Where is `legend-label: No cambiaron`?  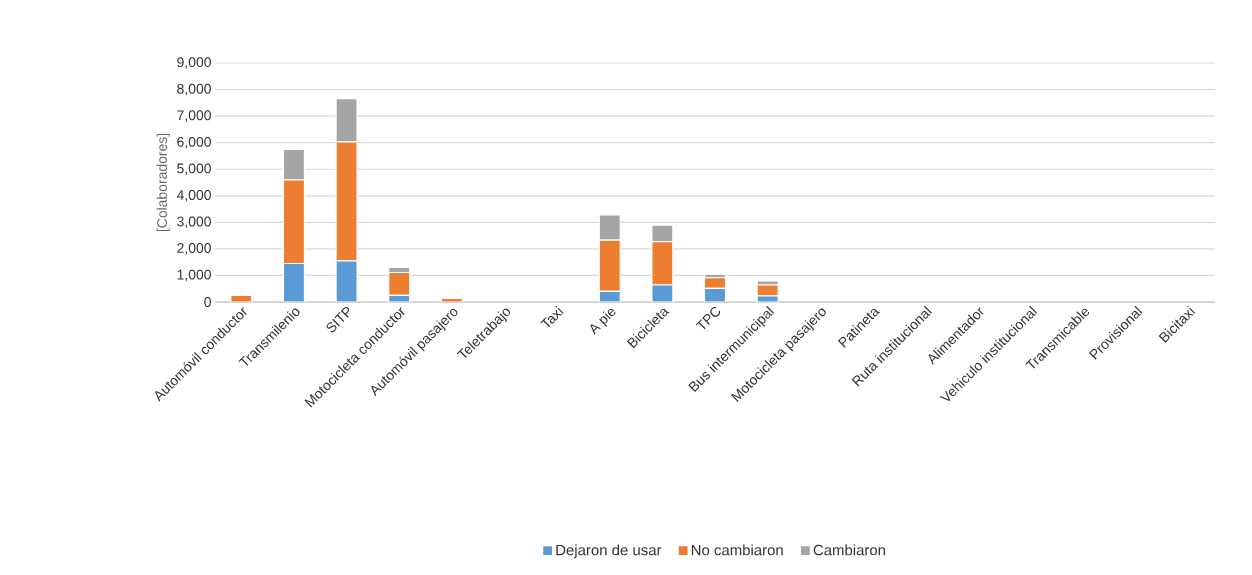 legend-label: No cambiaron is located at coordinates (737, 550).